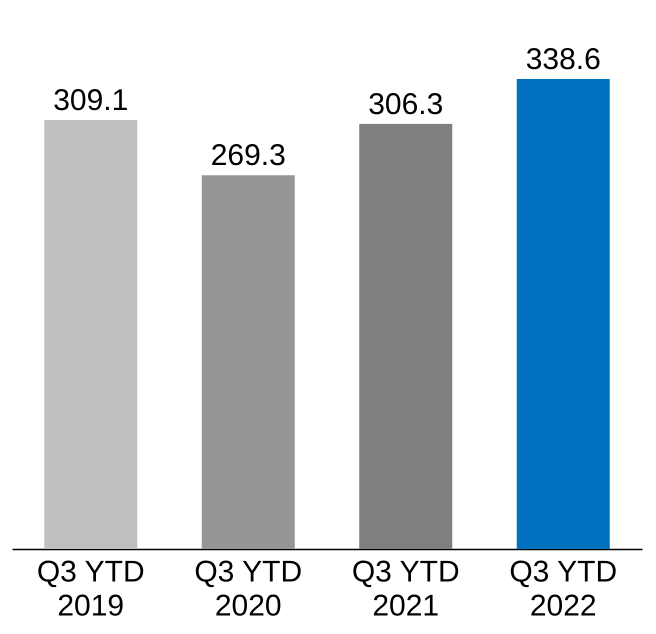 The width and height of the screenshot is (656, 634). Describe the element at coordinates (248, 155) in the screenshot. I see `data-label: 269.3` at that location.